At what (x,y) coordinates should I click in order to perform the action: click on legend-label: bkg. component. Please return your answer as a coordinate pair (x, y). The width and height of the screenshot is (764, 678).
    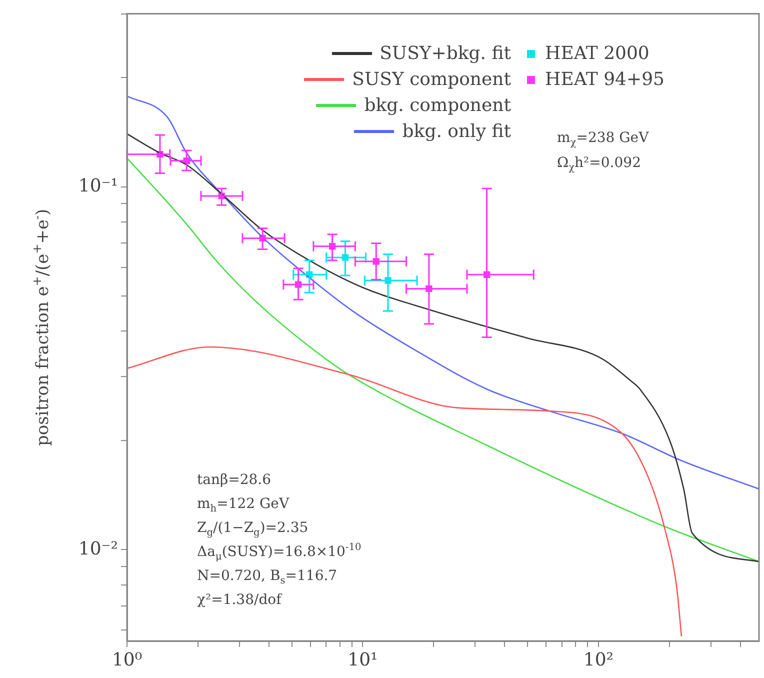
    Looking at the image, I should click on (437, 105).